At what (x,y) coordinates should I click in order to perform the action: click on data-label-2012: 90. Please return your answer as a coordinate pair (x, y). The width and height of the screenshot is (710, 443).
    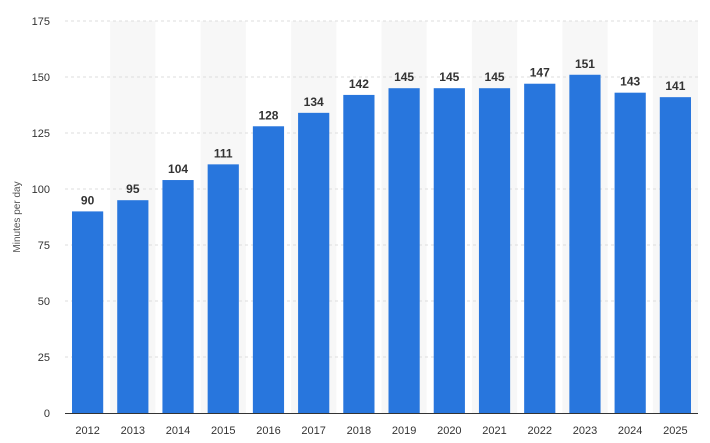
    Looking at the image, I should click on (88, 200).